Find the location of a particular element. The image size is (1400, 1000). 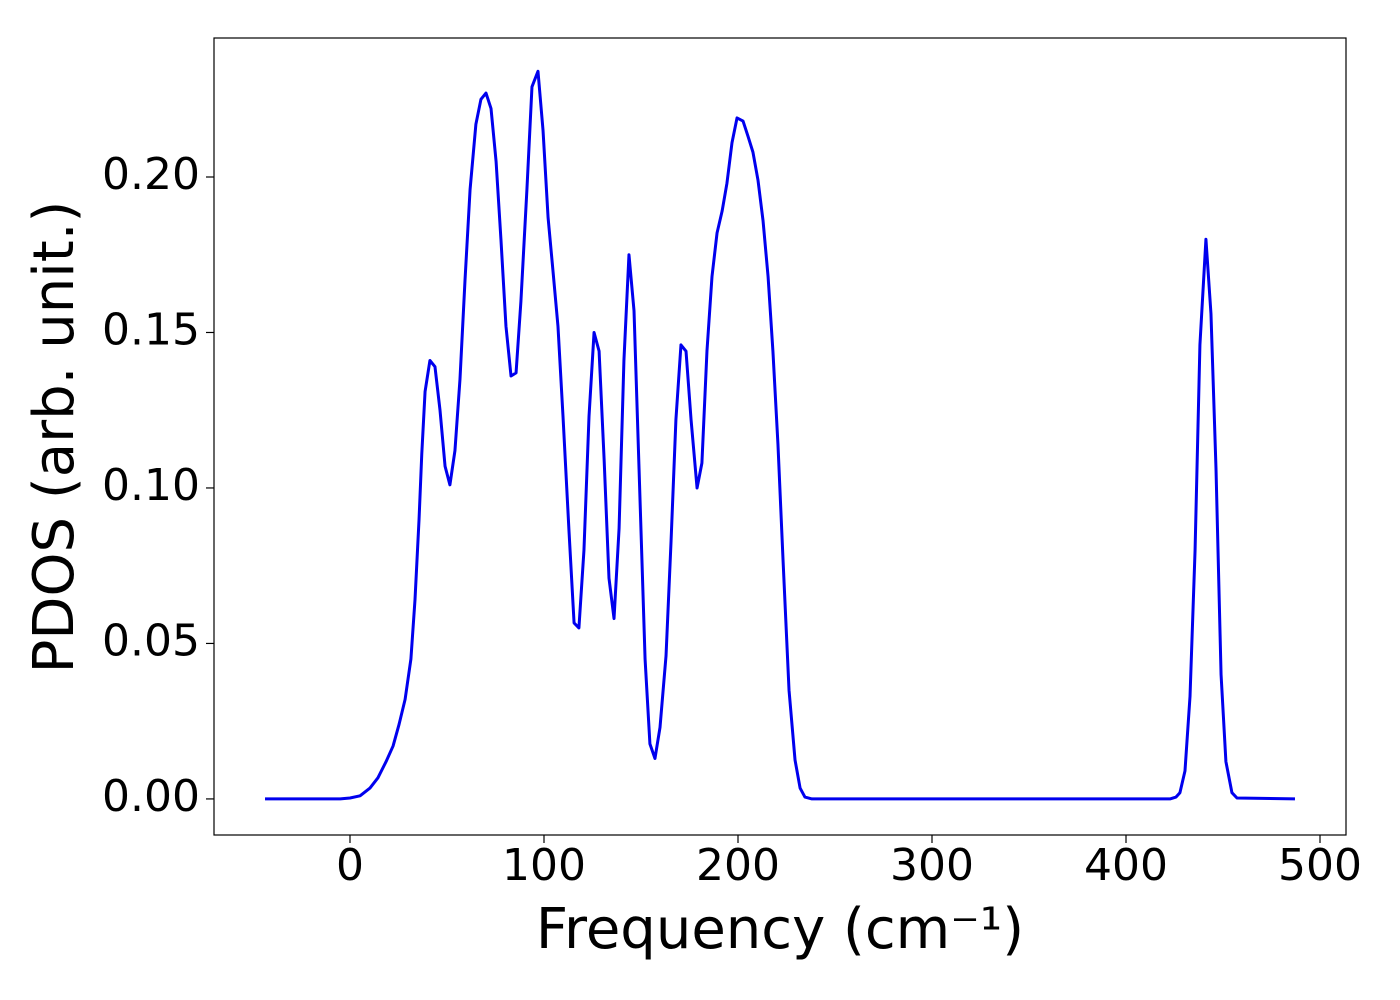

x-axis-label: Frequency (cm⁻¹) is located at coordinates (780, 929).